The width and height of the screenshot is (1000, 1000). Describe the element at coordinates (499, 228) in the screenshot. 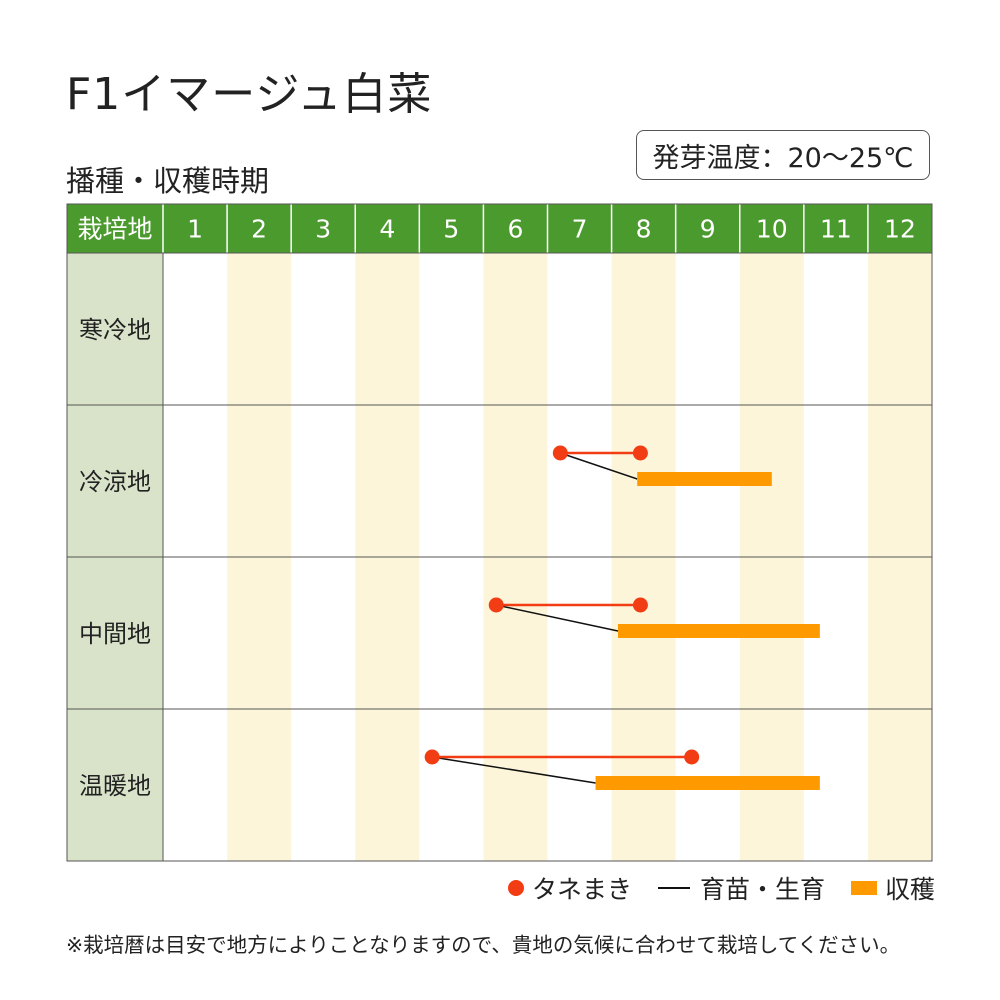

I see `header-bar` at that location.